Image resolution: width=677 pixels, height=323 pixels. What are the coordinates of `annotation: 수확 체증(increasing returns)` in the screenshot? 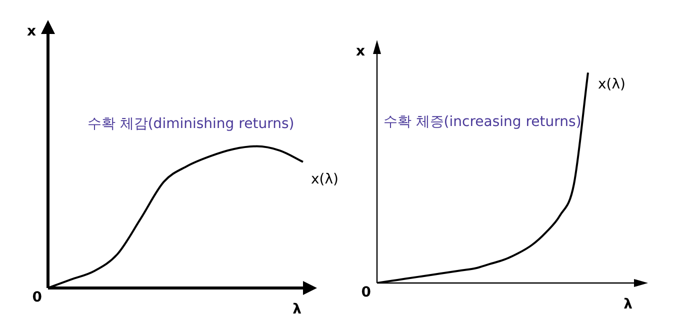 It's located at (482, 122).